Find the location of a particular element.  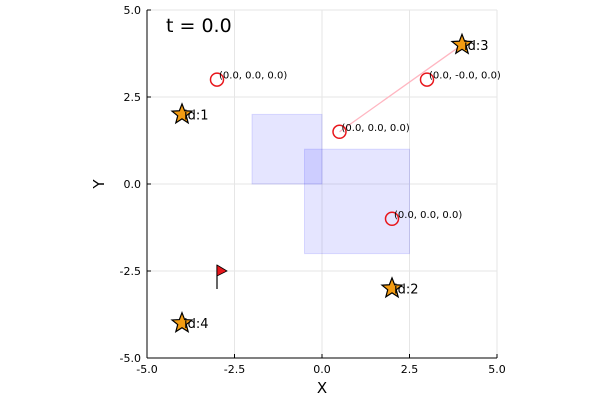

x-tick-label: 2.5 is located at coordinates (410, 369).